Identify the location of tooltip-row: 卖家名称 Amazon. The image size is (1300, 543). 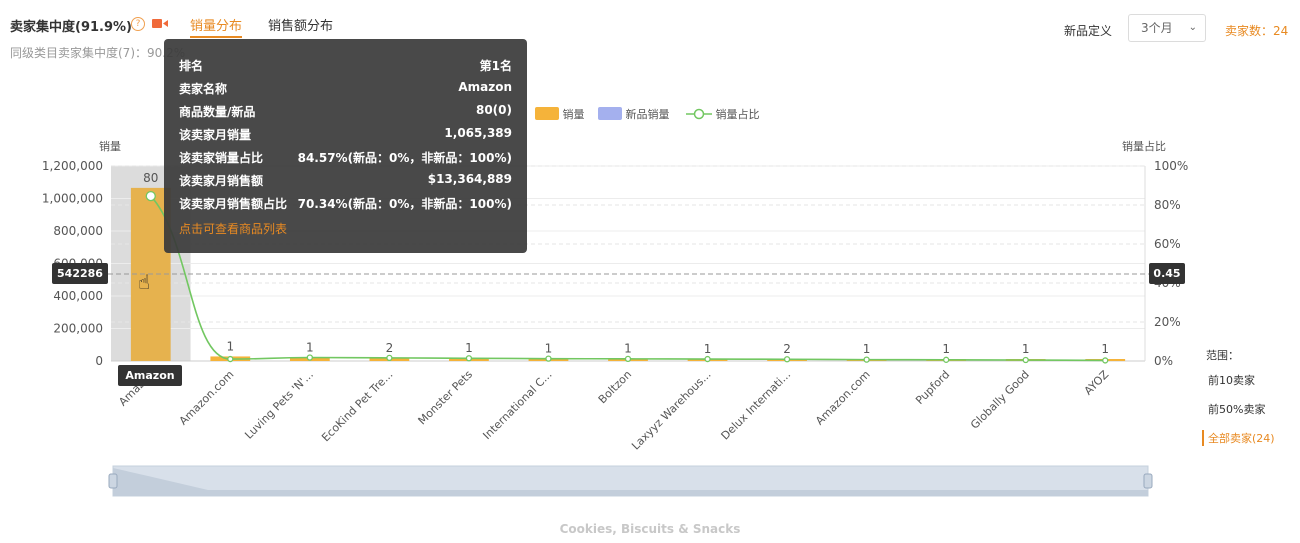
(345, 89).